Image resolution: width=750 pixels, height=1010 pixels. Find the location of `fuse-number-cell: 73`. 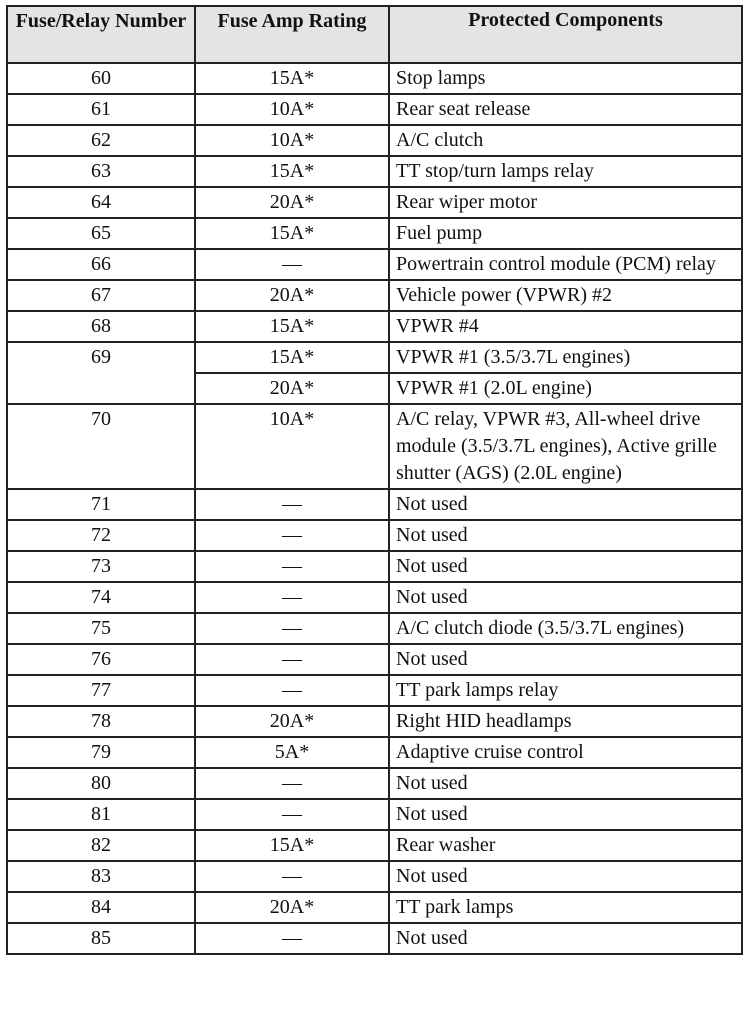

fuse-number-cell: 73 is located at coordinates (101, 566).